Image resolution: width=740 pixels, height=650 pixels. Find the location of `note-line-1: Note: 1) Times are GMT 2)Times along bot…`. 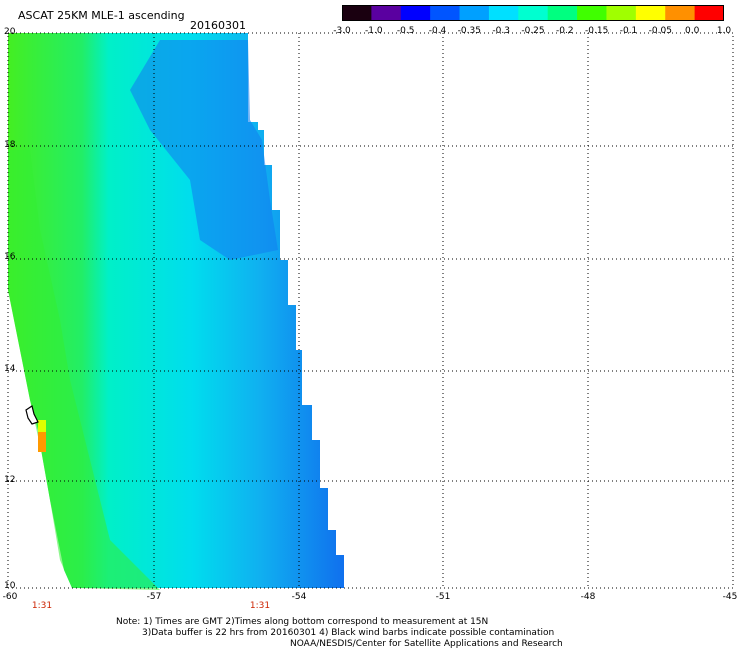

note-line-1: Note: 1) Times are GMT 2)Times along bot… is located at coordinates (302, 622).